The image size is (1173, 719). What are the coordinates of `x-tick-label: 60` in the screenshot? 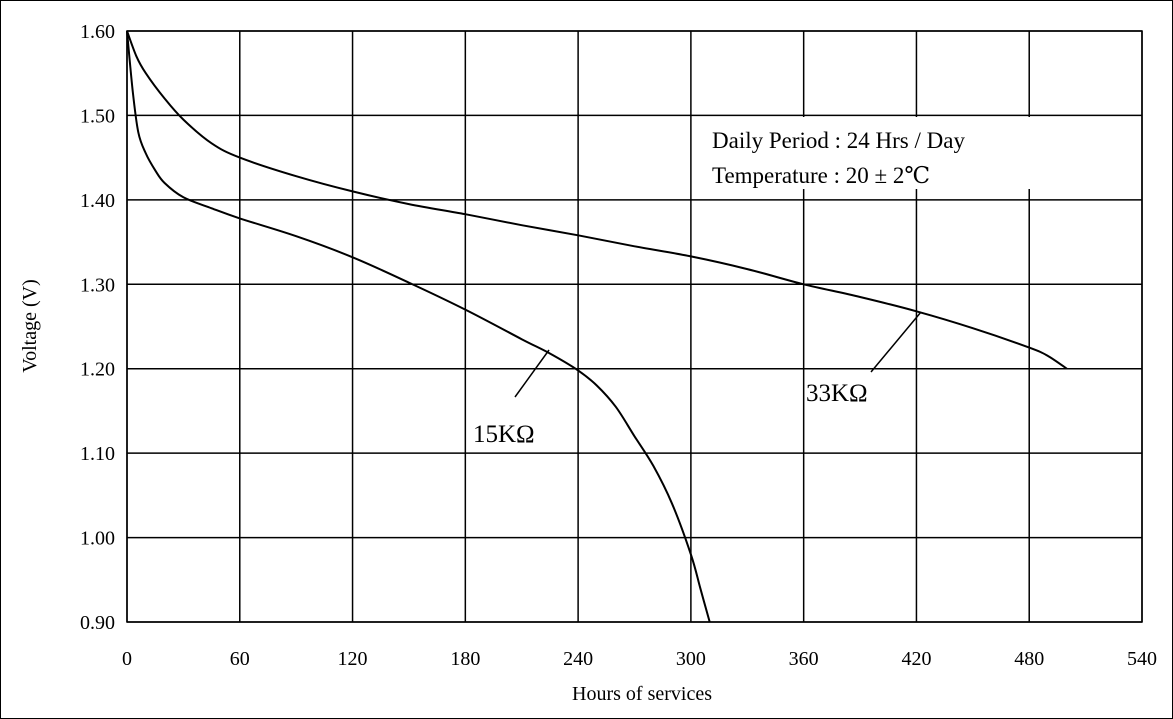 It's located at (240, 659).